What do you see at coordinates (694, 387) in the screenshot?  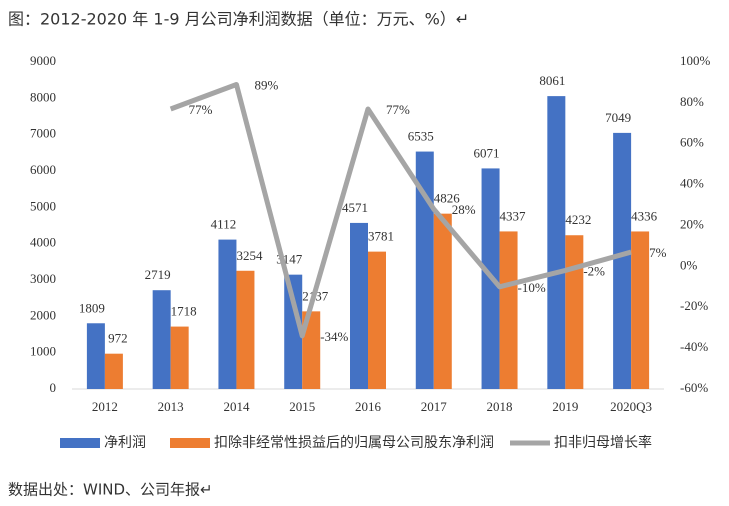 I see `y2-tick-label: -60%` at bounding box center [694, 387].